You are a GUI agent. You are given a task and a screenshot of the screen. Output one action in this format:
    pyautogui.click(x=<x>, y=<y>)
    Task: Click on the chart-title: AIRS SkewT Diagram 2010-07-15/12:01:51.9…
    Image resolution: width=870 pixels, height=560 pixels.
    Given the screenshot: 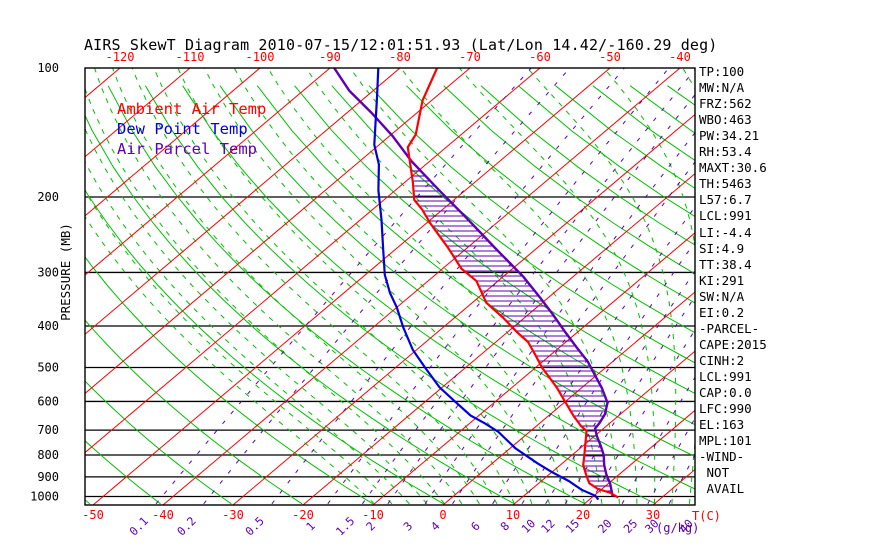 What is the action you would take?
    pyautogui.click(x=401, y=45)
    